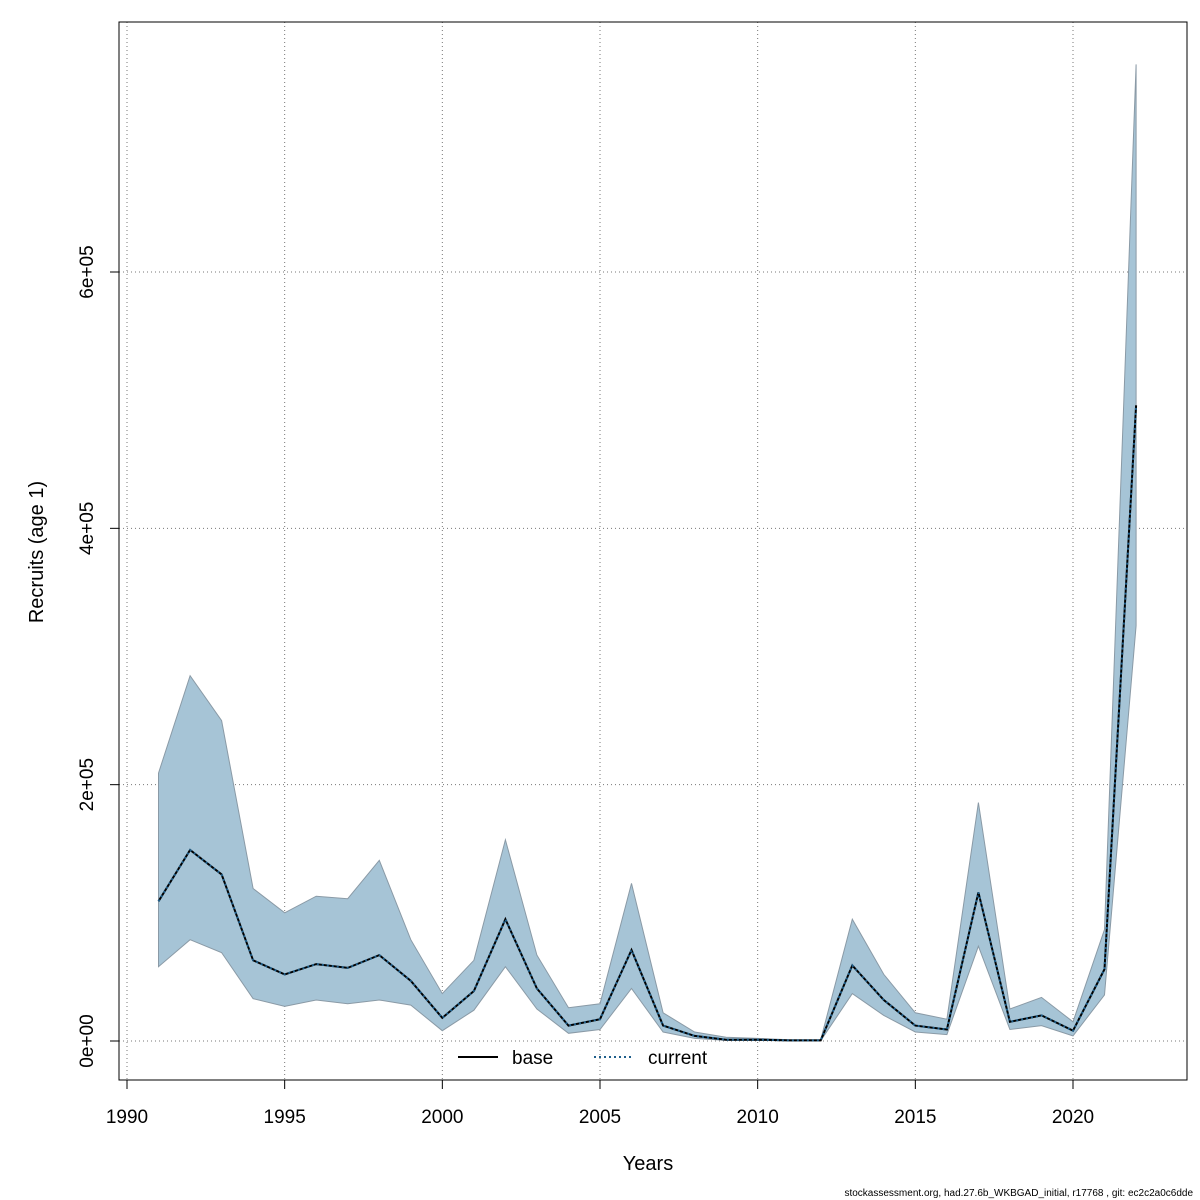 The width and height of the screenshot is (1200, 1200). Describe the element at coordinates (87, 271) in the screenshot. I see `y-tick-label-600000: 6e+05` at that location.